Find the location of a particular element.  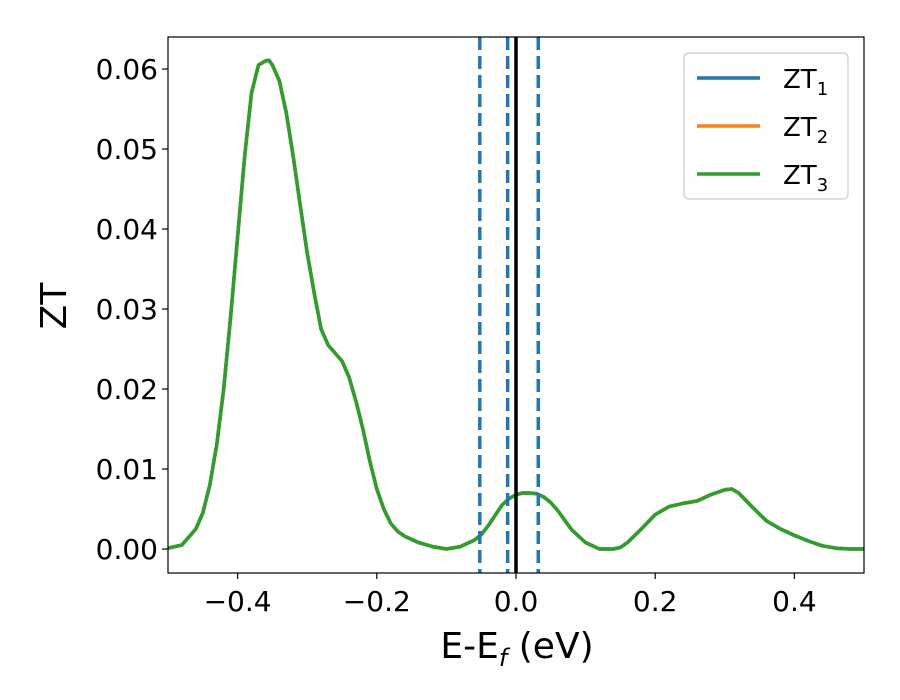

legend-label-subscript: 2 is located at coordinates (822, 137).